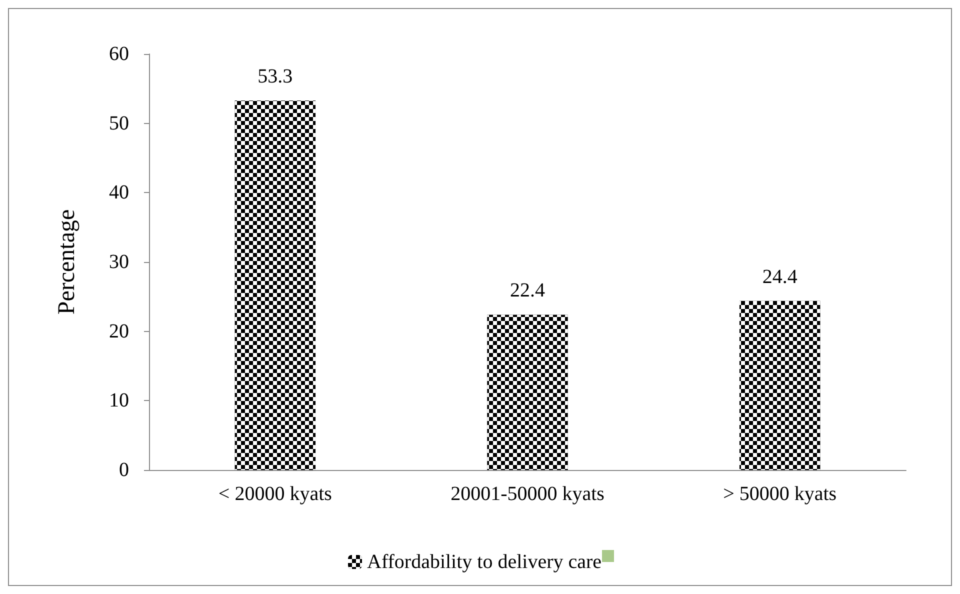 This screenshot has height=594, width=960. What do you see at coordinates (119, 331) in the screenshot?
I see `y-tick-label: 20` at bounding box center [119, 331].